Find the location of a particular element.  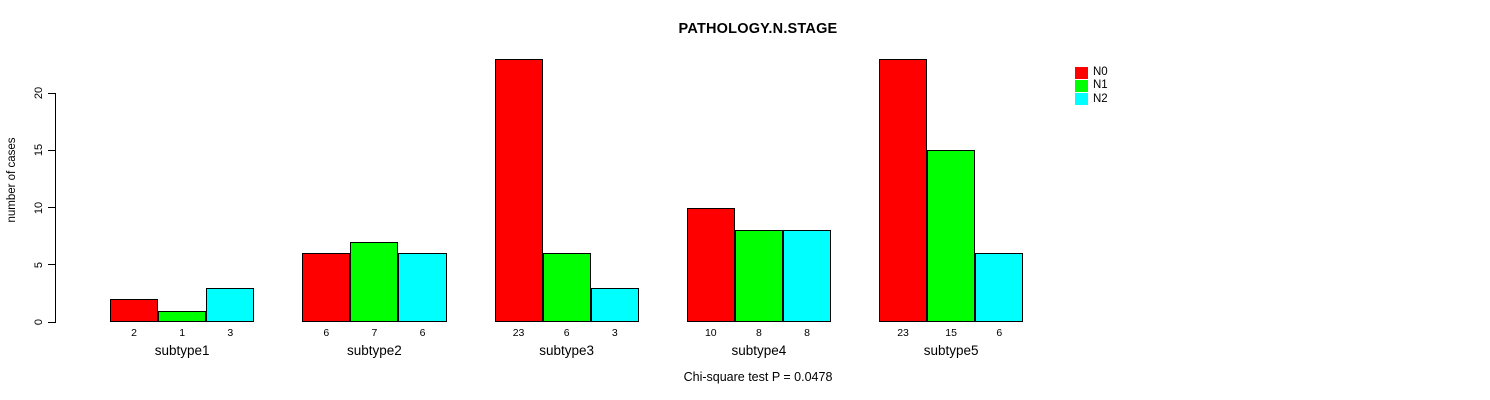

legend-label: N0 is located at coordinates (1100, 71).